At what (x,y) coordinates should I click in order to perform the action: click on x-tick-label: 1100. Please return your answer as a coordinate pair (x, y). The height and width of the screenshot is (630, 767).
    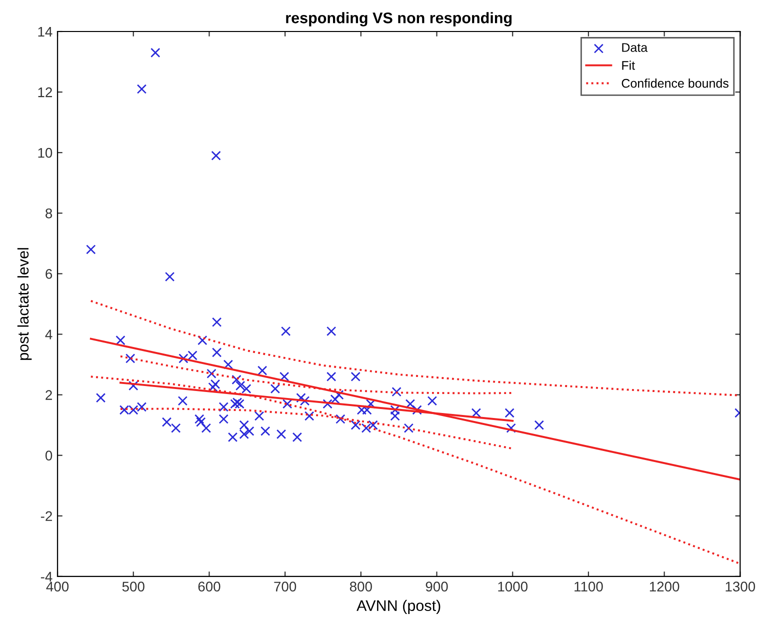
    Looking at the image, I should click on (588, 587).